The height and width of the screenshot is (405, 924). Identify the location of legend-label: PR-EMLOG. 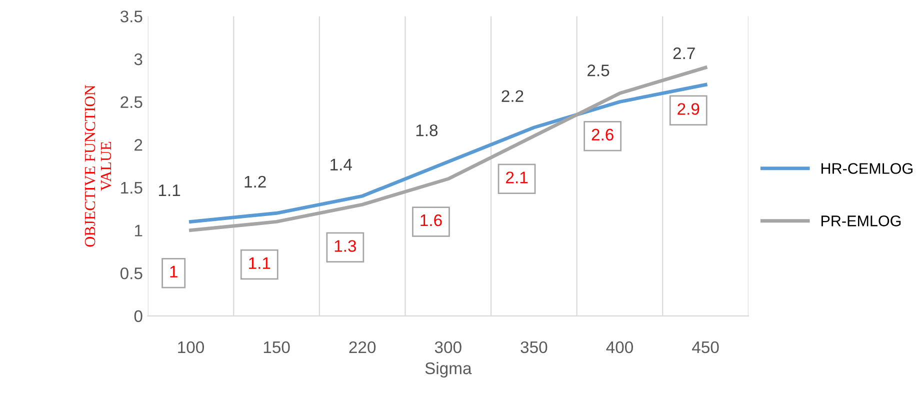
(861, 221).